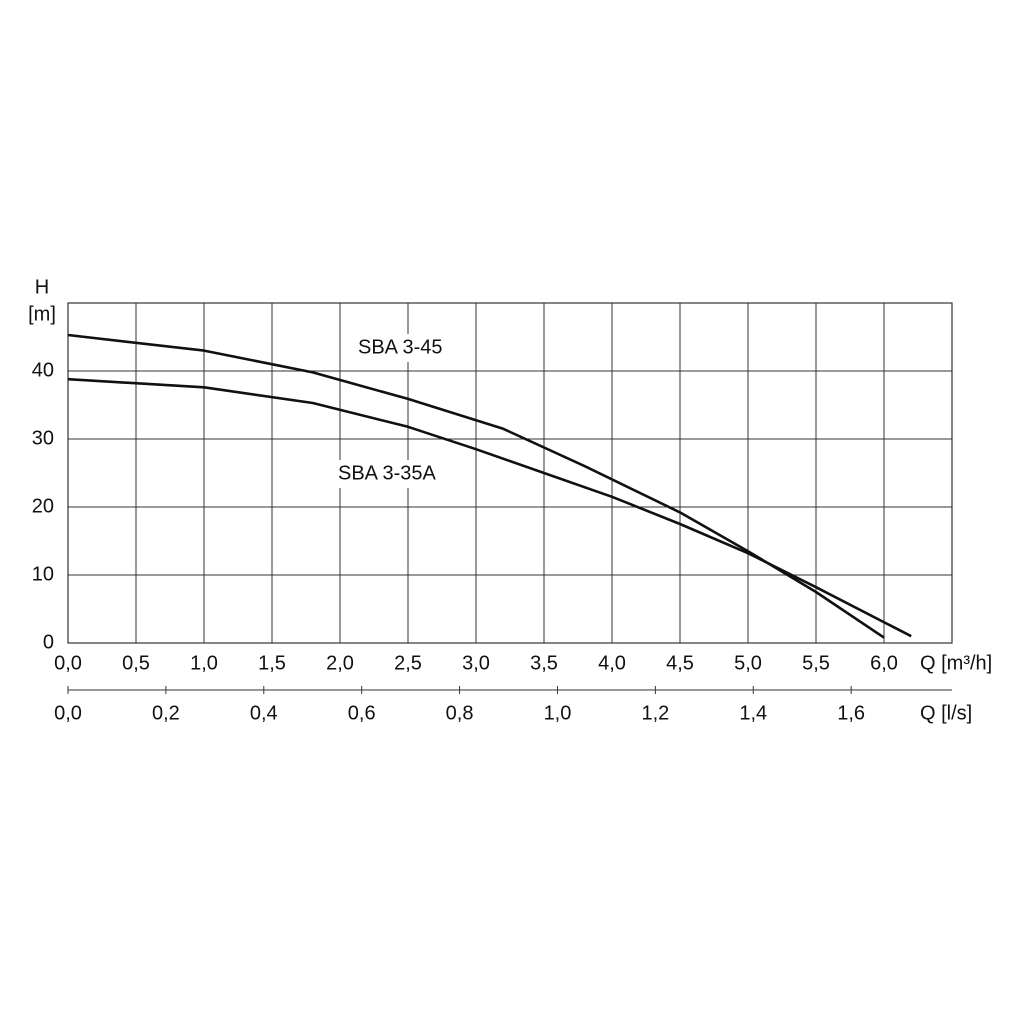 The height and width of the screenshot is (1024, 1024). Describe the element at coordinates (884, 663) in the screenshot. I see `x-tick-label: 6,0` at that location.